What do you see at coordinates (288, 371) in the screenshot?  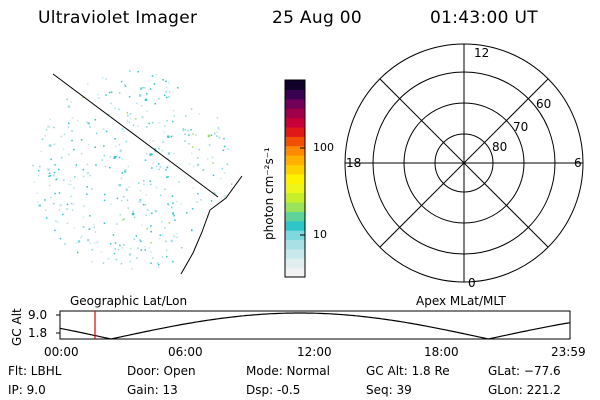 I see `mode-info: Mode: Normal` at bounding box center [288, 371].